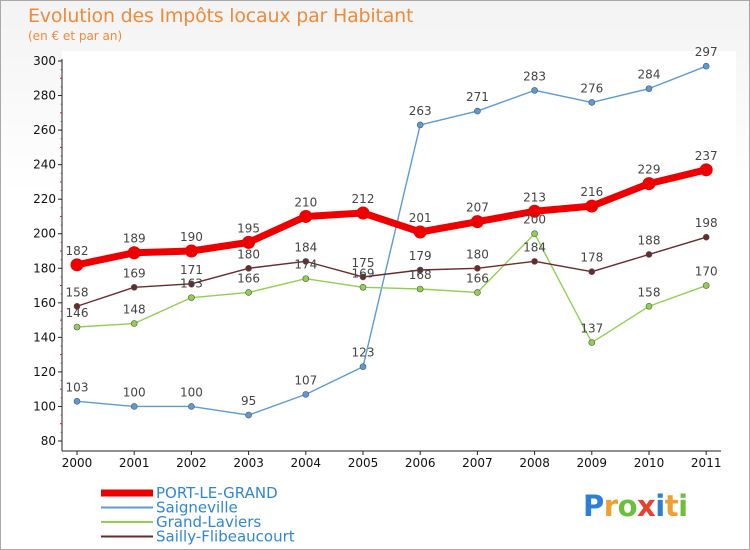 The width and height of the screenshot is (750, 550). What do you see at coordinates (44, 303) in the screenshot?
I see `y-tick-label: 160` at bounding box center [44, 303].